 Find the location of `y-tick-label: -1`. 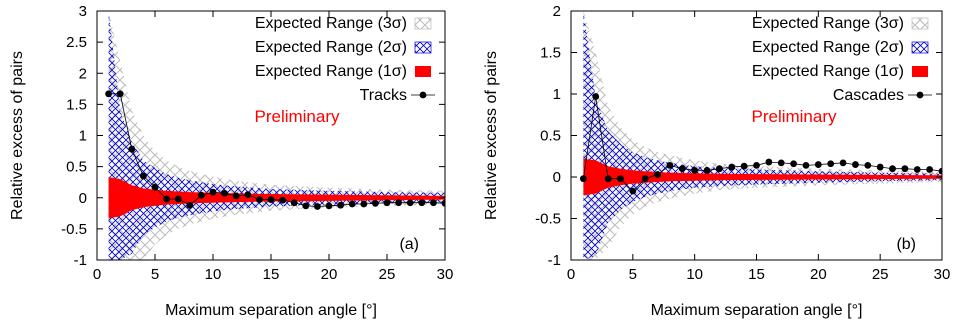

y-tick-label: -1 is located at coordinates (80, 260).